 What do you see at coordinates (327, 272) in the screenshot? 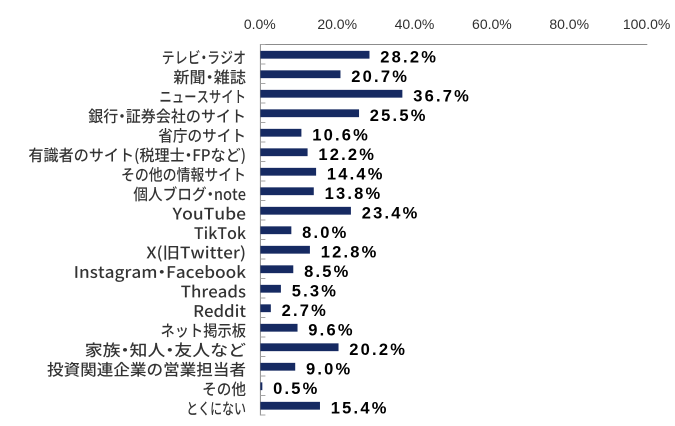
I see `svg-text: 8.5%` at bounding box center [327, 272].